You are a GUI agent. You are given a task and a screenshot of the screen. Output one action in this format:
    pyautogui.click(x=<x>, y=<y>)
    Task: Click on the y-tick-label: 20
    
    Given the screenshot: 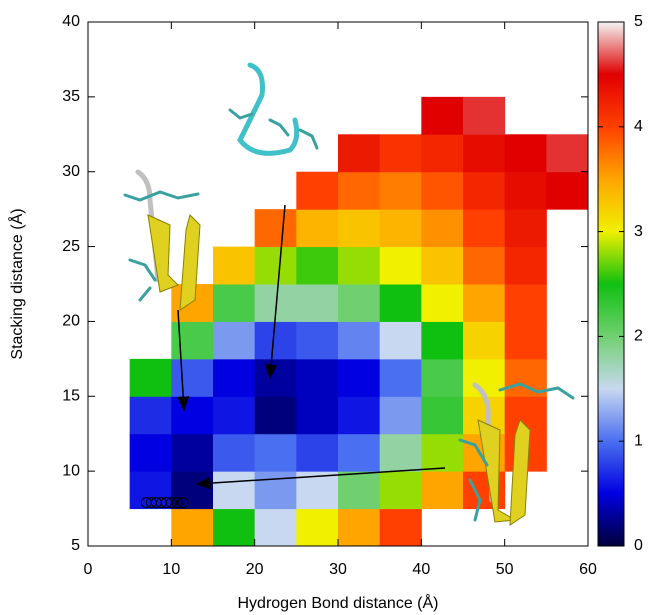 What is the action you would take?
    pyautogui.click(x=71, y=321)
    